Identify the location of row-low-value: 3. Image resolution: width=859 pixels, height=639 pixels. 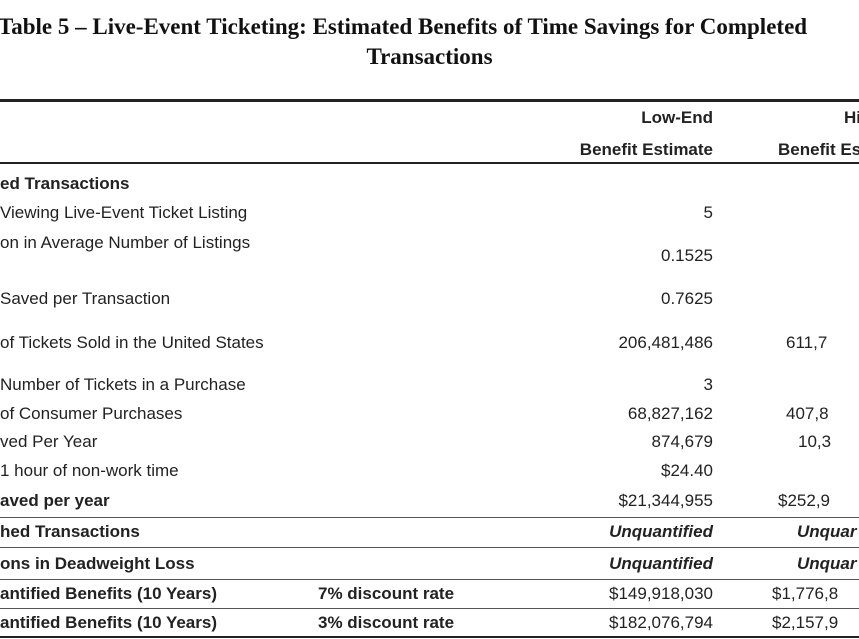
(708, 384).